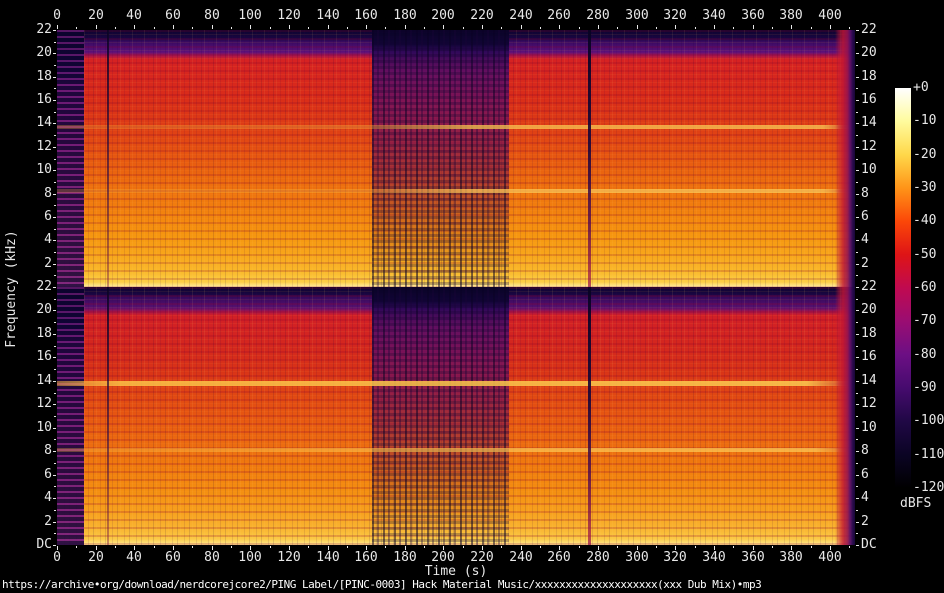 The image size is (944, 593). What do you see at coordinates (869, 52) in the screenshot?
I see `freq-tick-label: 20` at bounding box center [869, 52].